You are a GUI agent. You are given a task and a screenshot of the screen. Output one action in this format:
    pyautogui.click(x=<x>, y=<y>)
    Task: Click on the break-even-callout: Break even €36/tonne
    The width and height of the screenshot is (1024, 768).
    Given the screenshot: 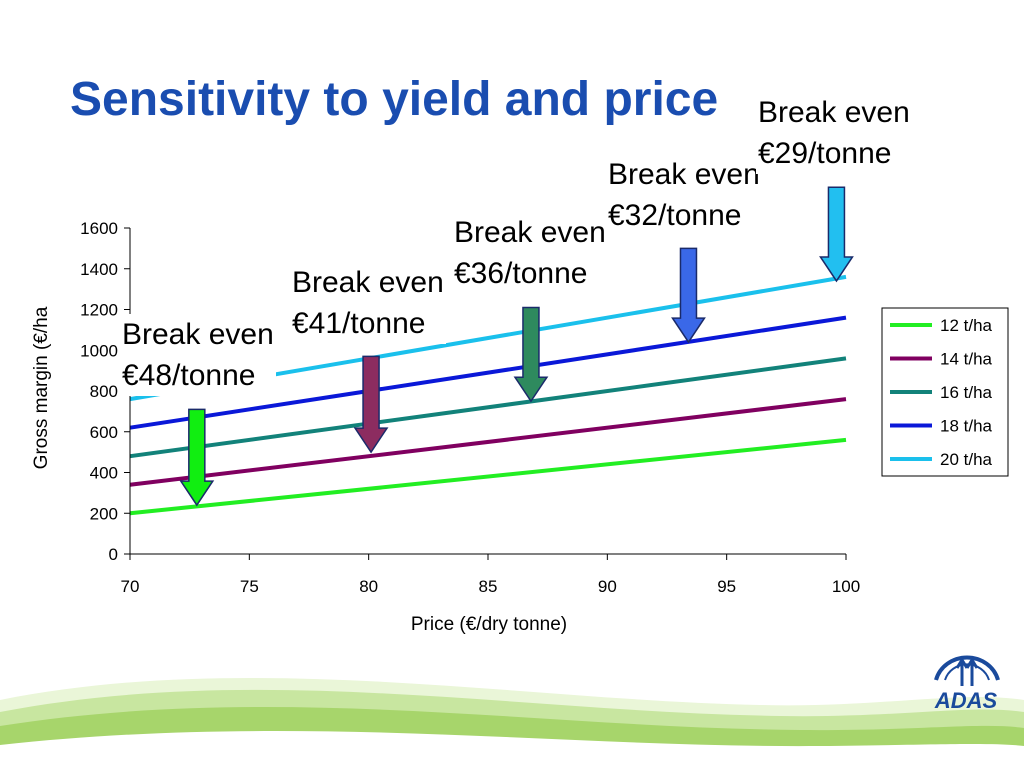 What is the action you would take?
    pyautogui.click(x=530, y=253)
    